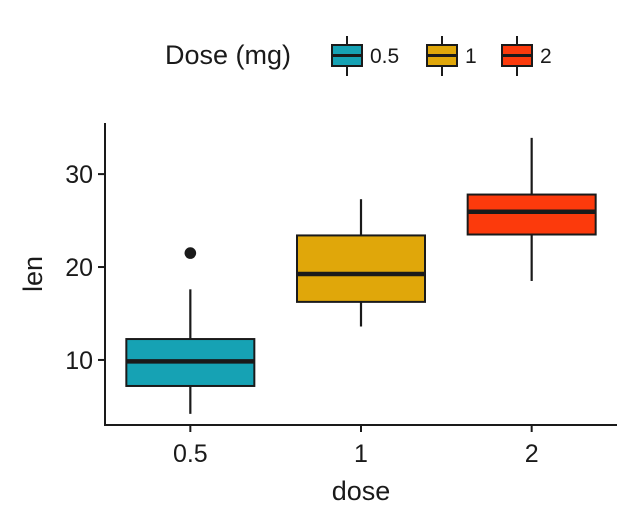 This screenshot has height=518, width=633. I want to click on x-ticks: 0.5 1 2, so click(356, 446).